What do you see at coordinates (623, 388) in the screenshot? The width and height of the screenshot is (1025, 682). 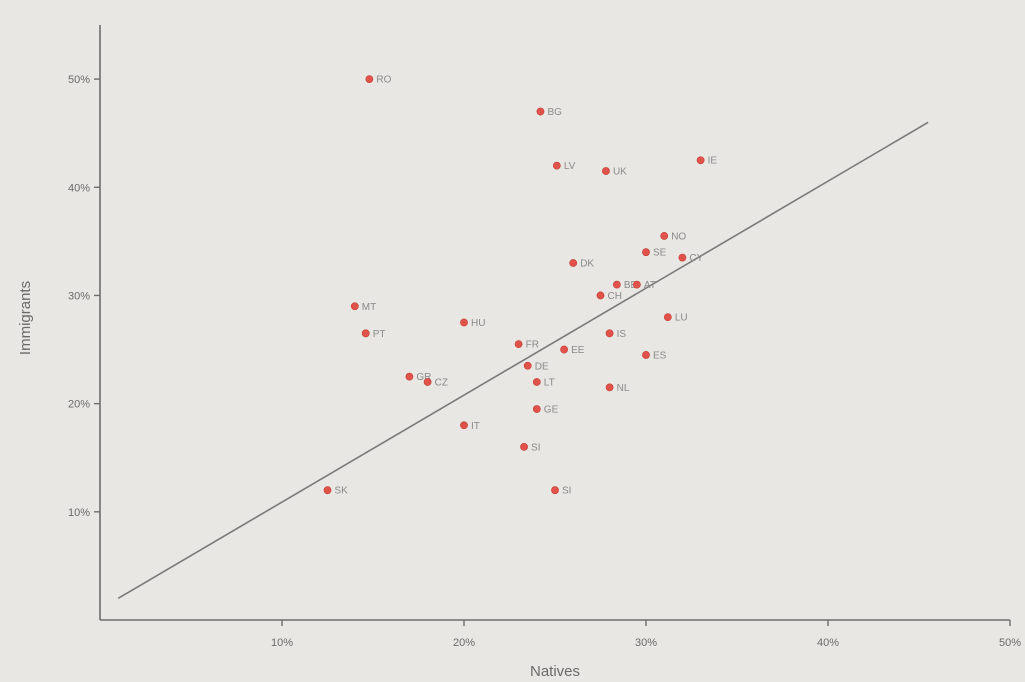 I see `data-point-label: NL` at bounding box center [623, 388].